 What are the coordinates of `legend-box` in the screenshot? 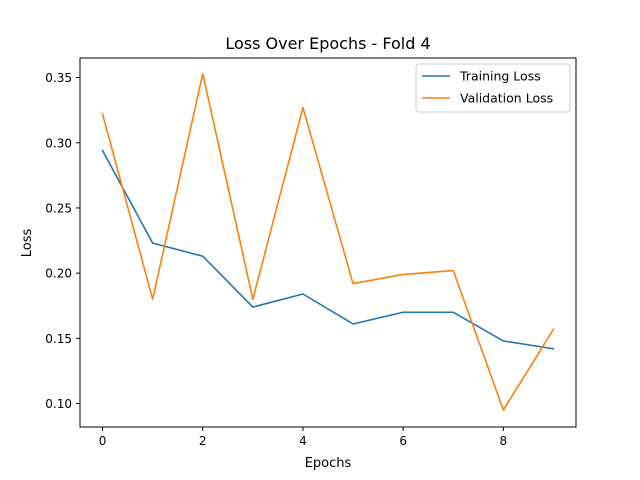 It's located at (493, 88).